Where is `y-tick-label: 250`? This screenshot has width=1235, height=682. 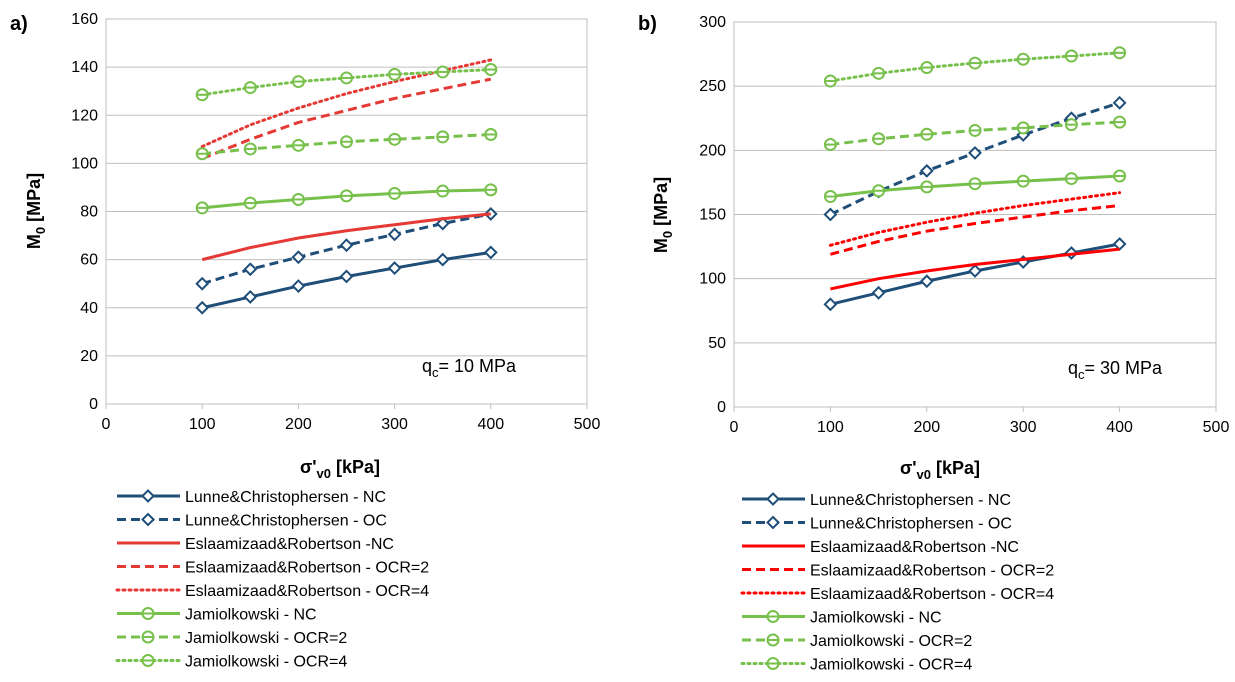 y-tick-label: 250 is located at coordinates (712, 86).